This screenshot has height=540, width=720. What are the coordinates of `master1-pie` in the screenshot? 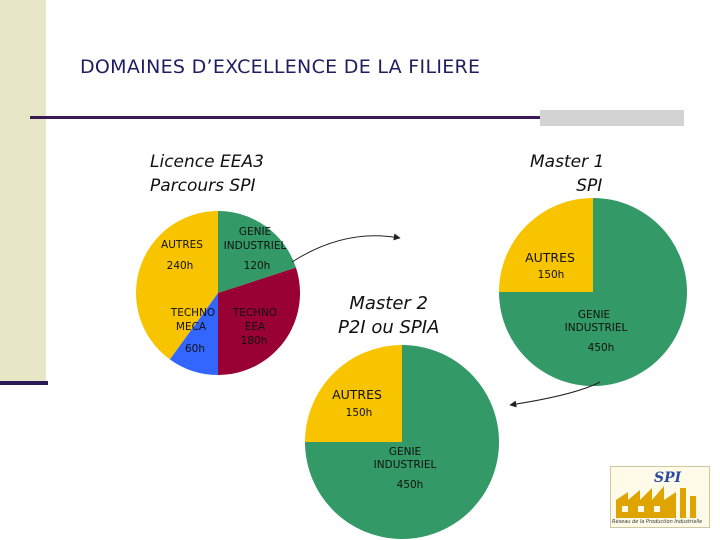 It's located at (593, 292).